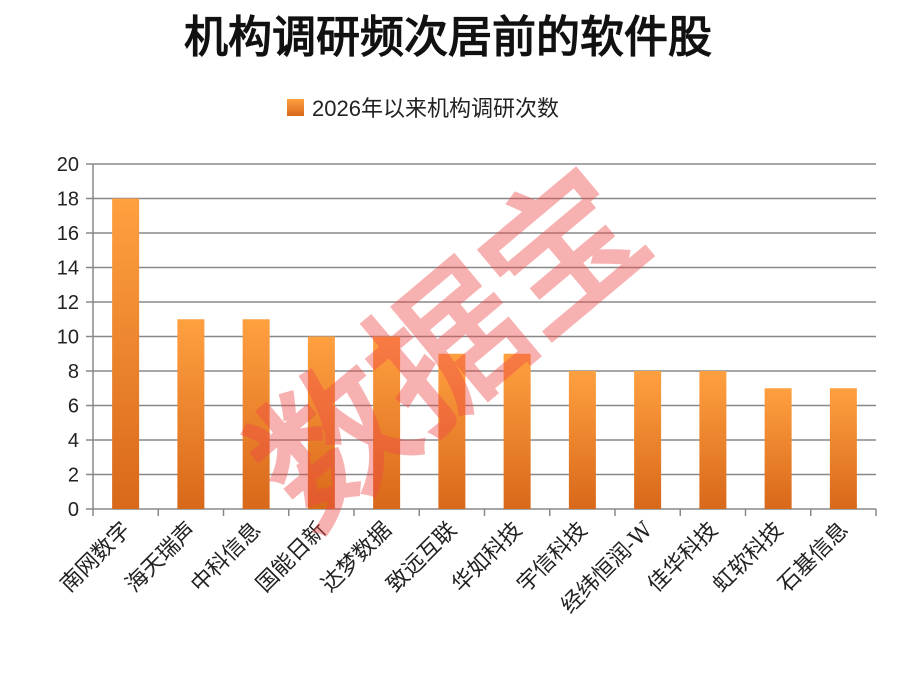  What do you see at coordinates (68, 269) in the screenshot?
I see `y-tick-label: 14` at bounding box center [68, 269].